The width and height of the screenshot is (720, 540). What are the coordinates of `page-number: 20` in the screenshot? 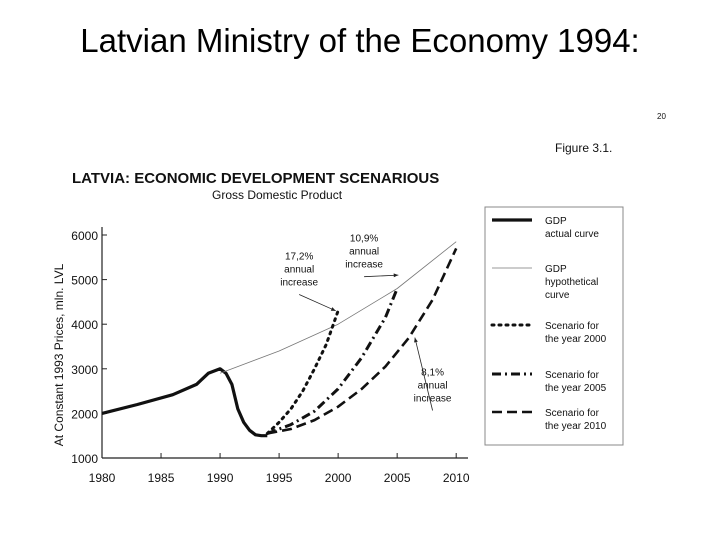 It's located at (661, 116).